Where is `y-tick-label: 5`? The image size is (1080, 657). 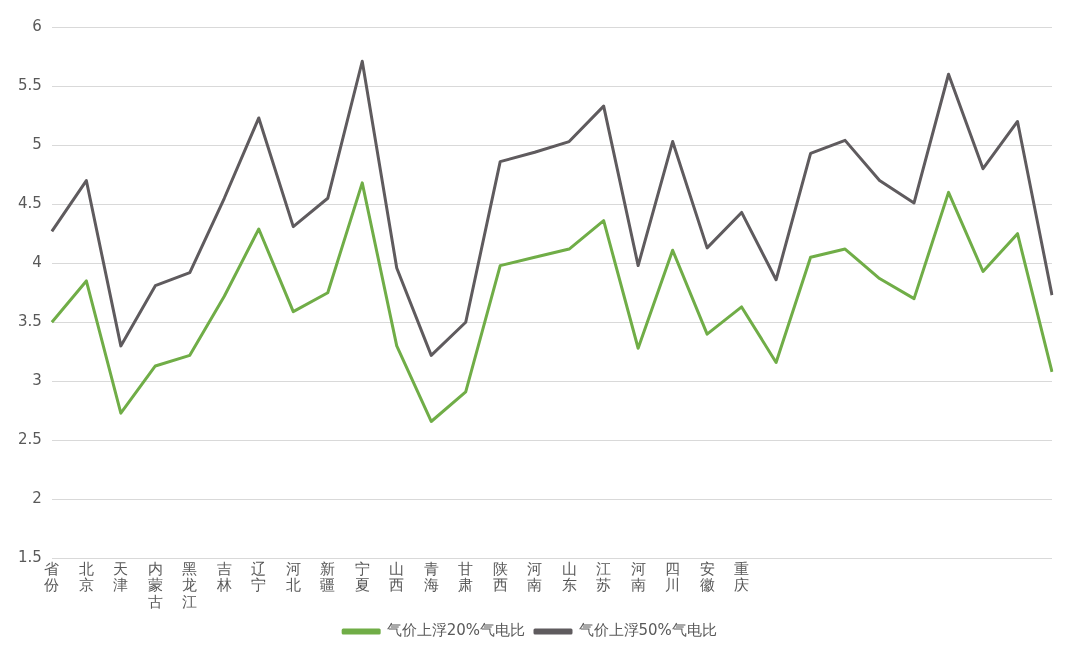
y-tick-label: 5 is located at coordinates (37, 144).